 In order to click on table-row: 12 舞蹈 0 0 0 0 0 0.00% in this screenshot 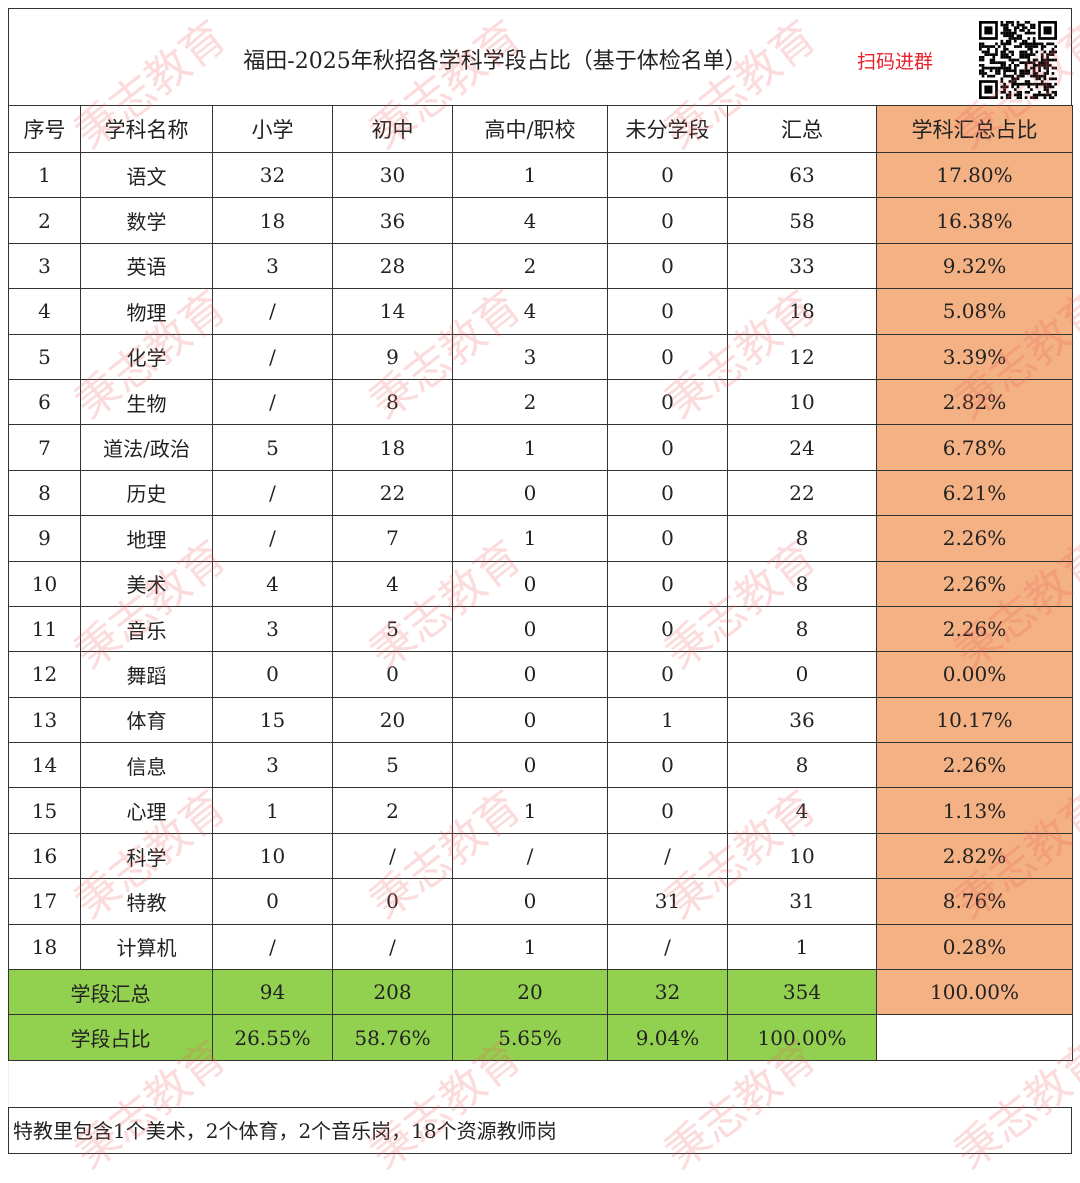, I will do `click(540, 674)`.